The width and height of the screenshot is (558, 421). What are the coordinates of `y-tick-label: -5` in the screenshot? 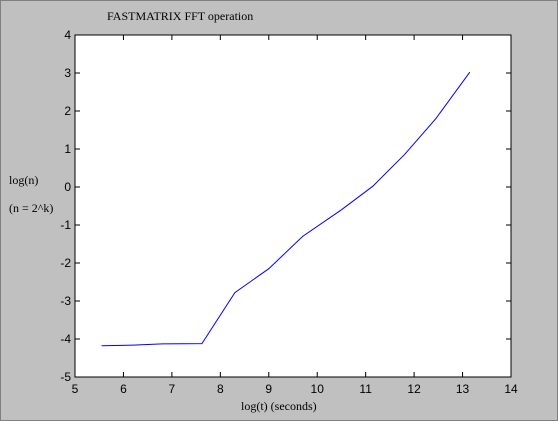 It's located at (65, 377).